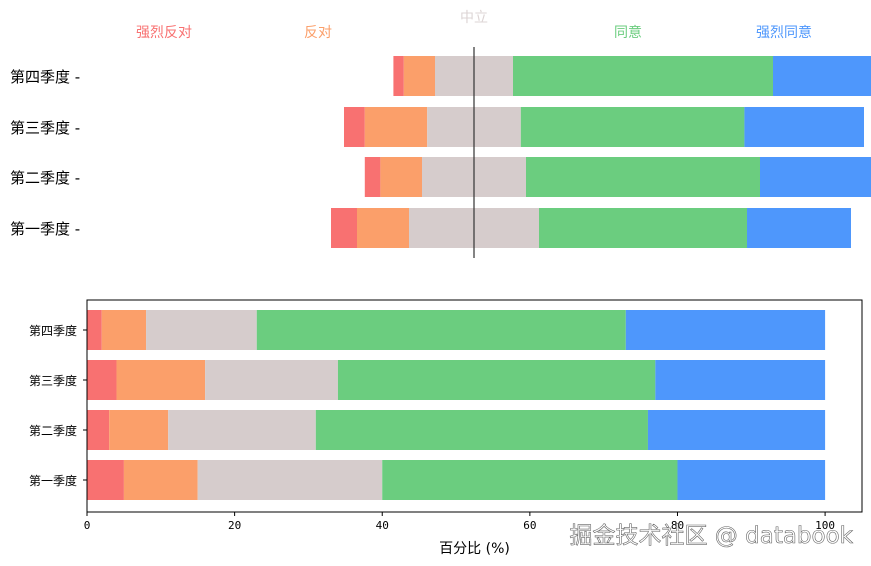  I want to click on legend-strongly-disagree: 强烈反对, so click(164, 33).